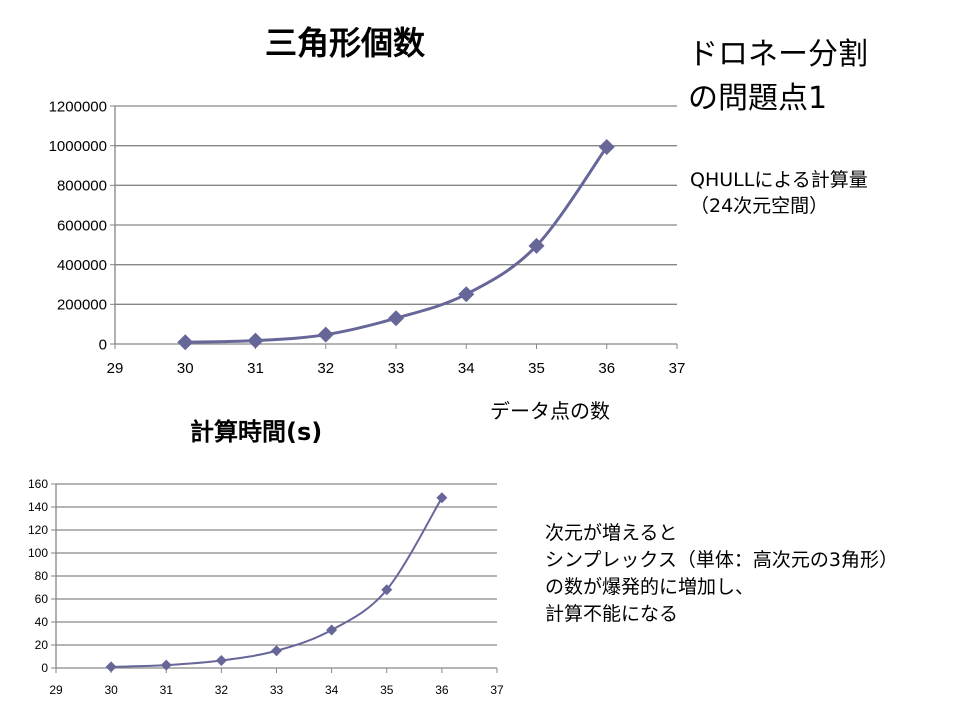 The image size is (960, 720). I want to click on y-tick-label: 80, so click(42, 576).